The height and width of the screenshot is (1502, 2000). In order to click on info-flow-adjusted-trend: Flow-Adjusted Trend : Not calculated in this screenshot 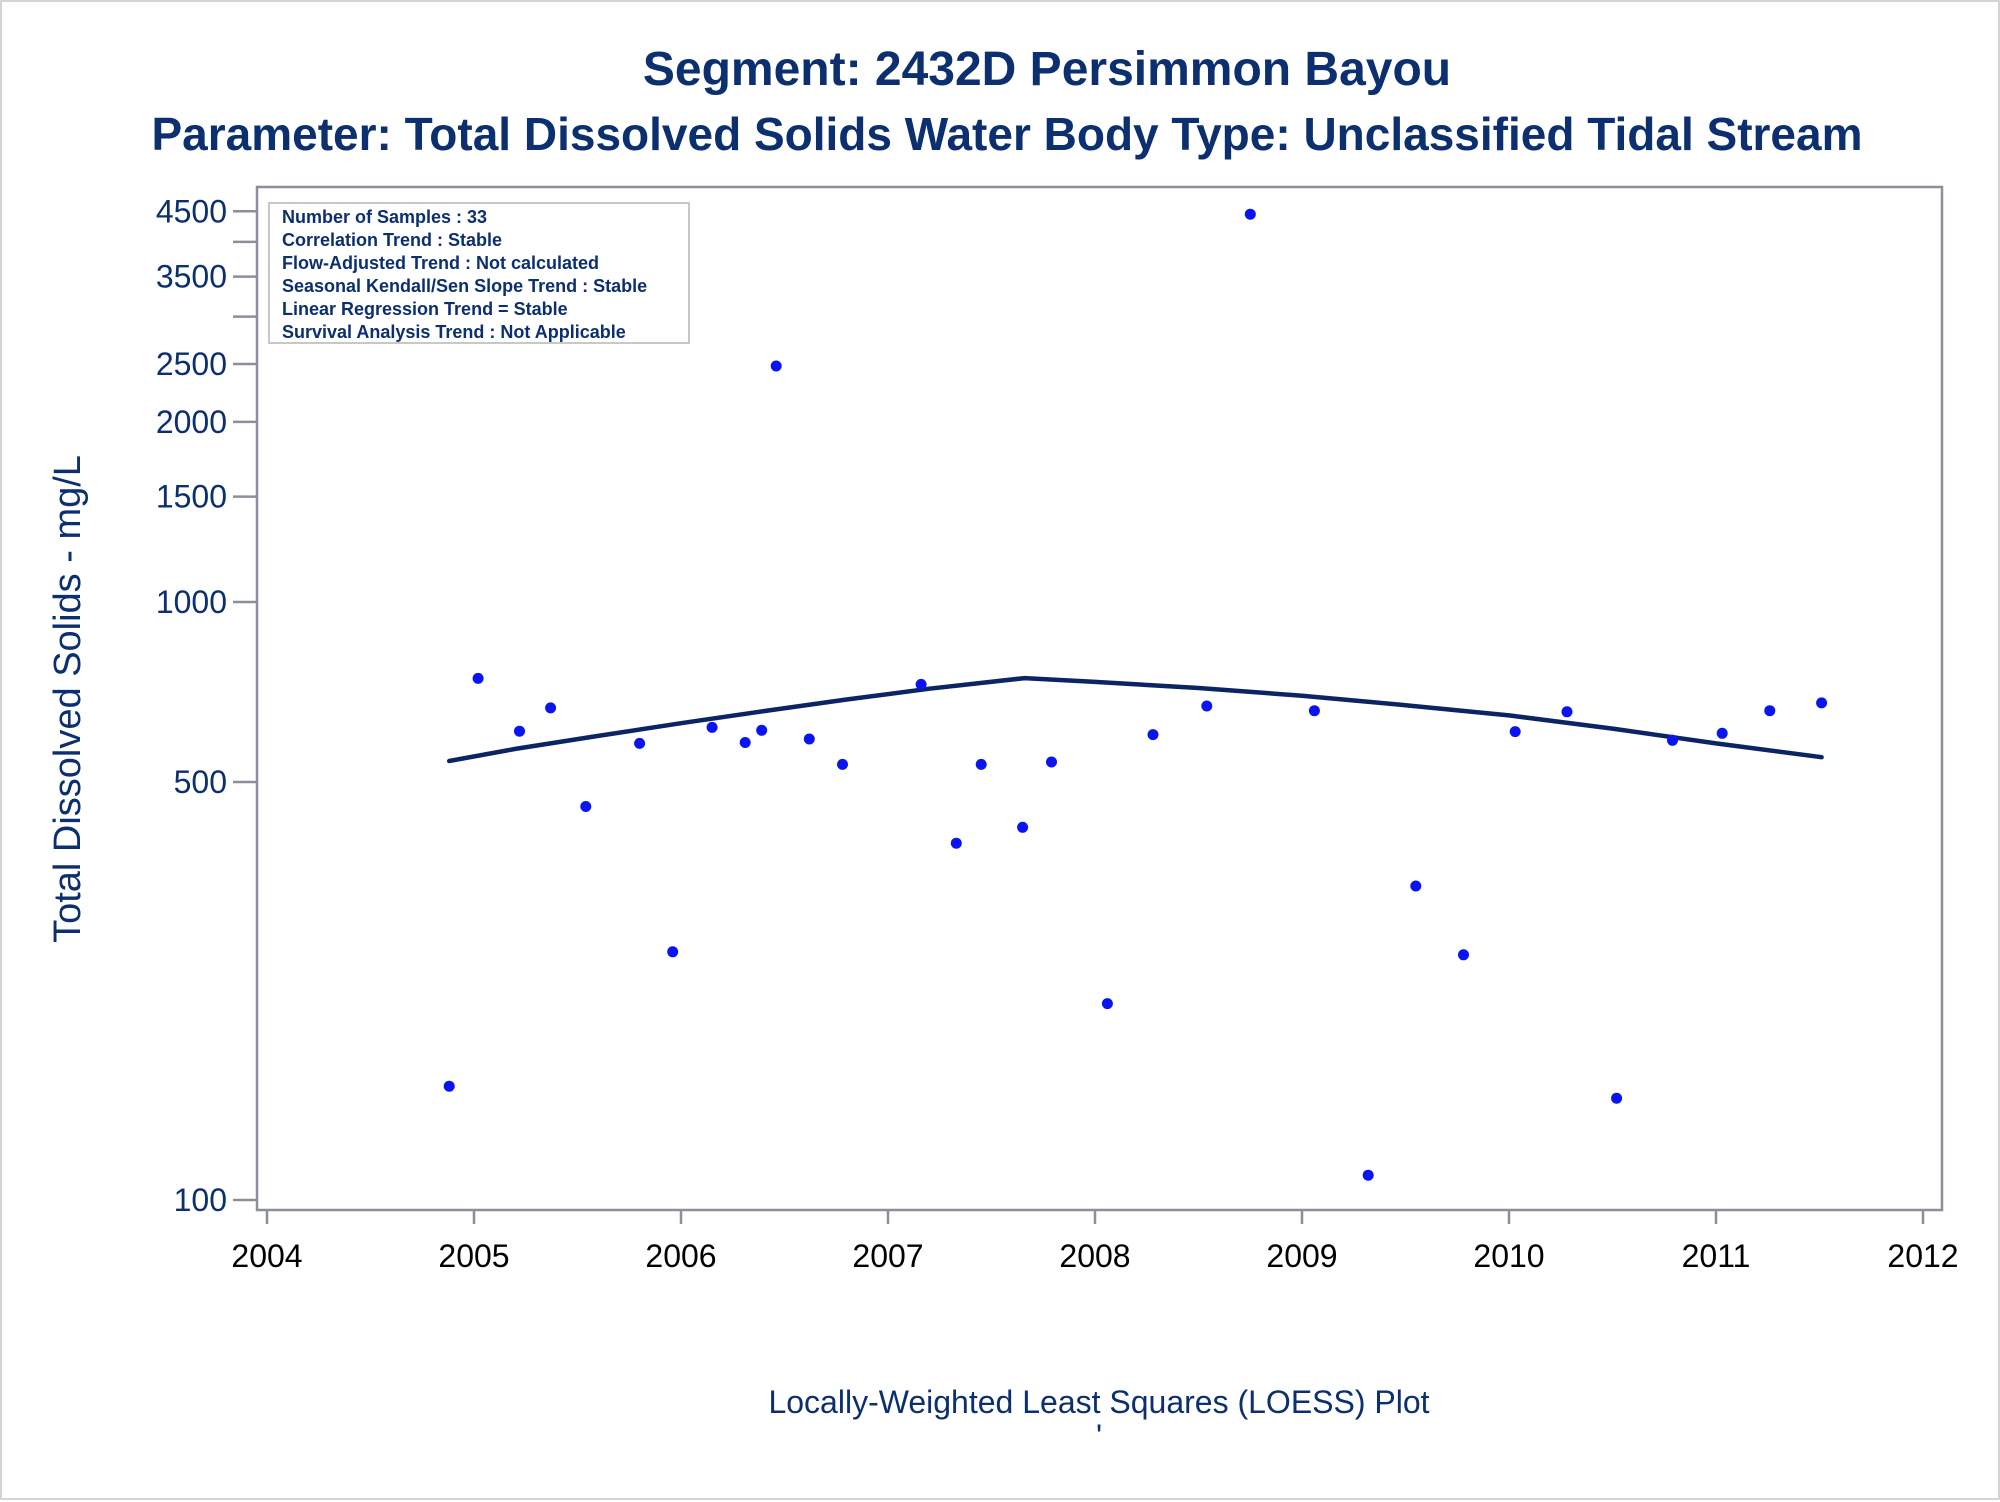, I will do `click(440, 263)`.